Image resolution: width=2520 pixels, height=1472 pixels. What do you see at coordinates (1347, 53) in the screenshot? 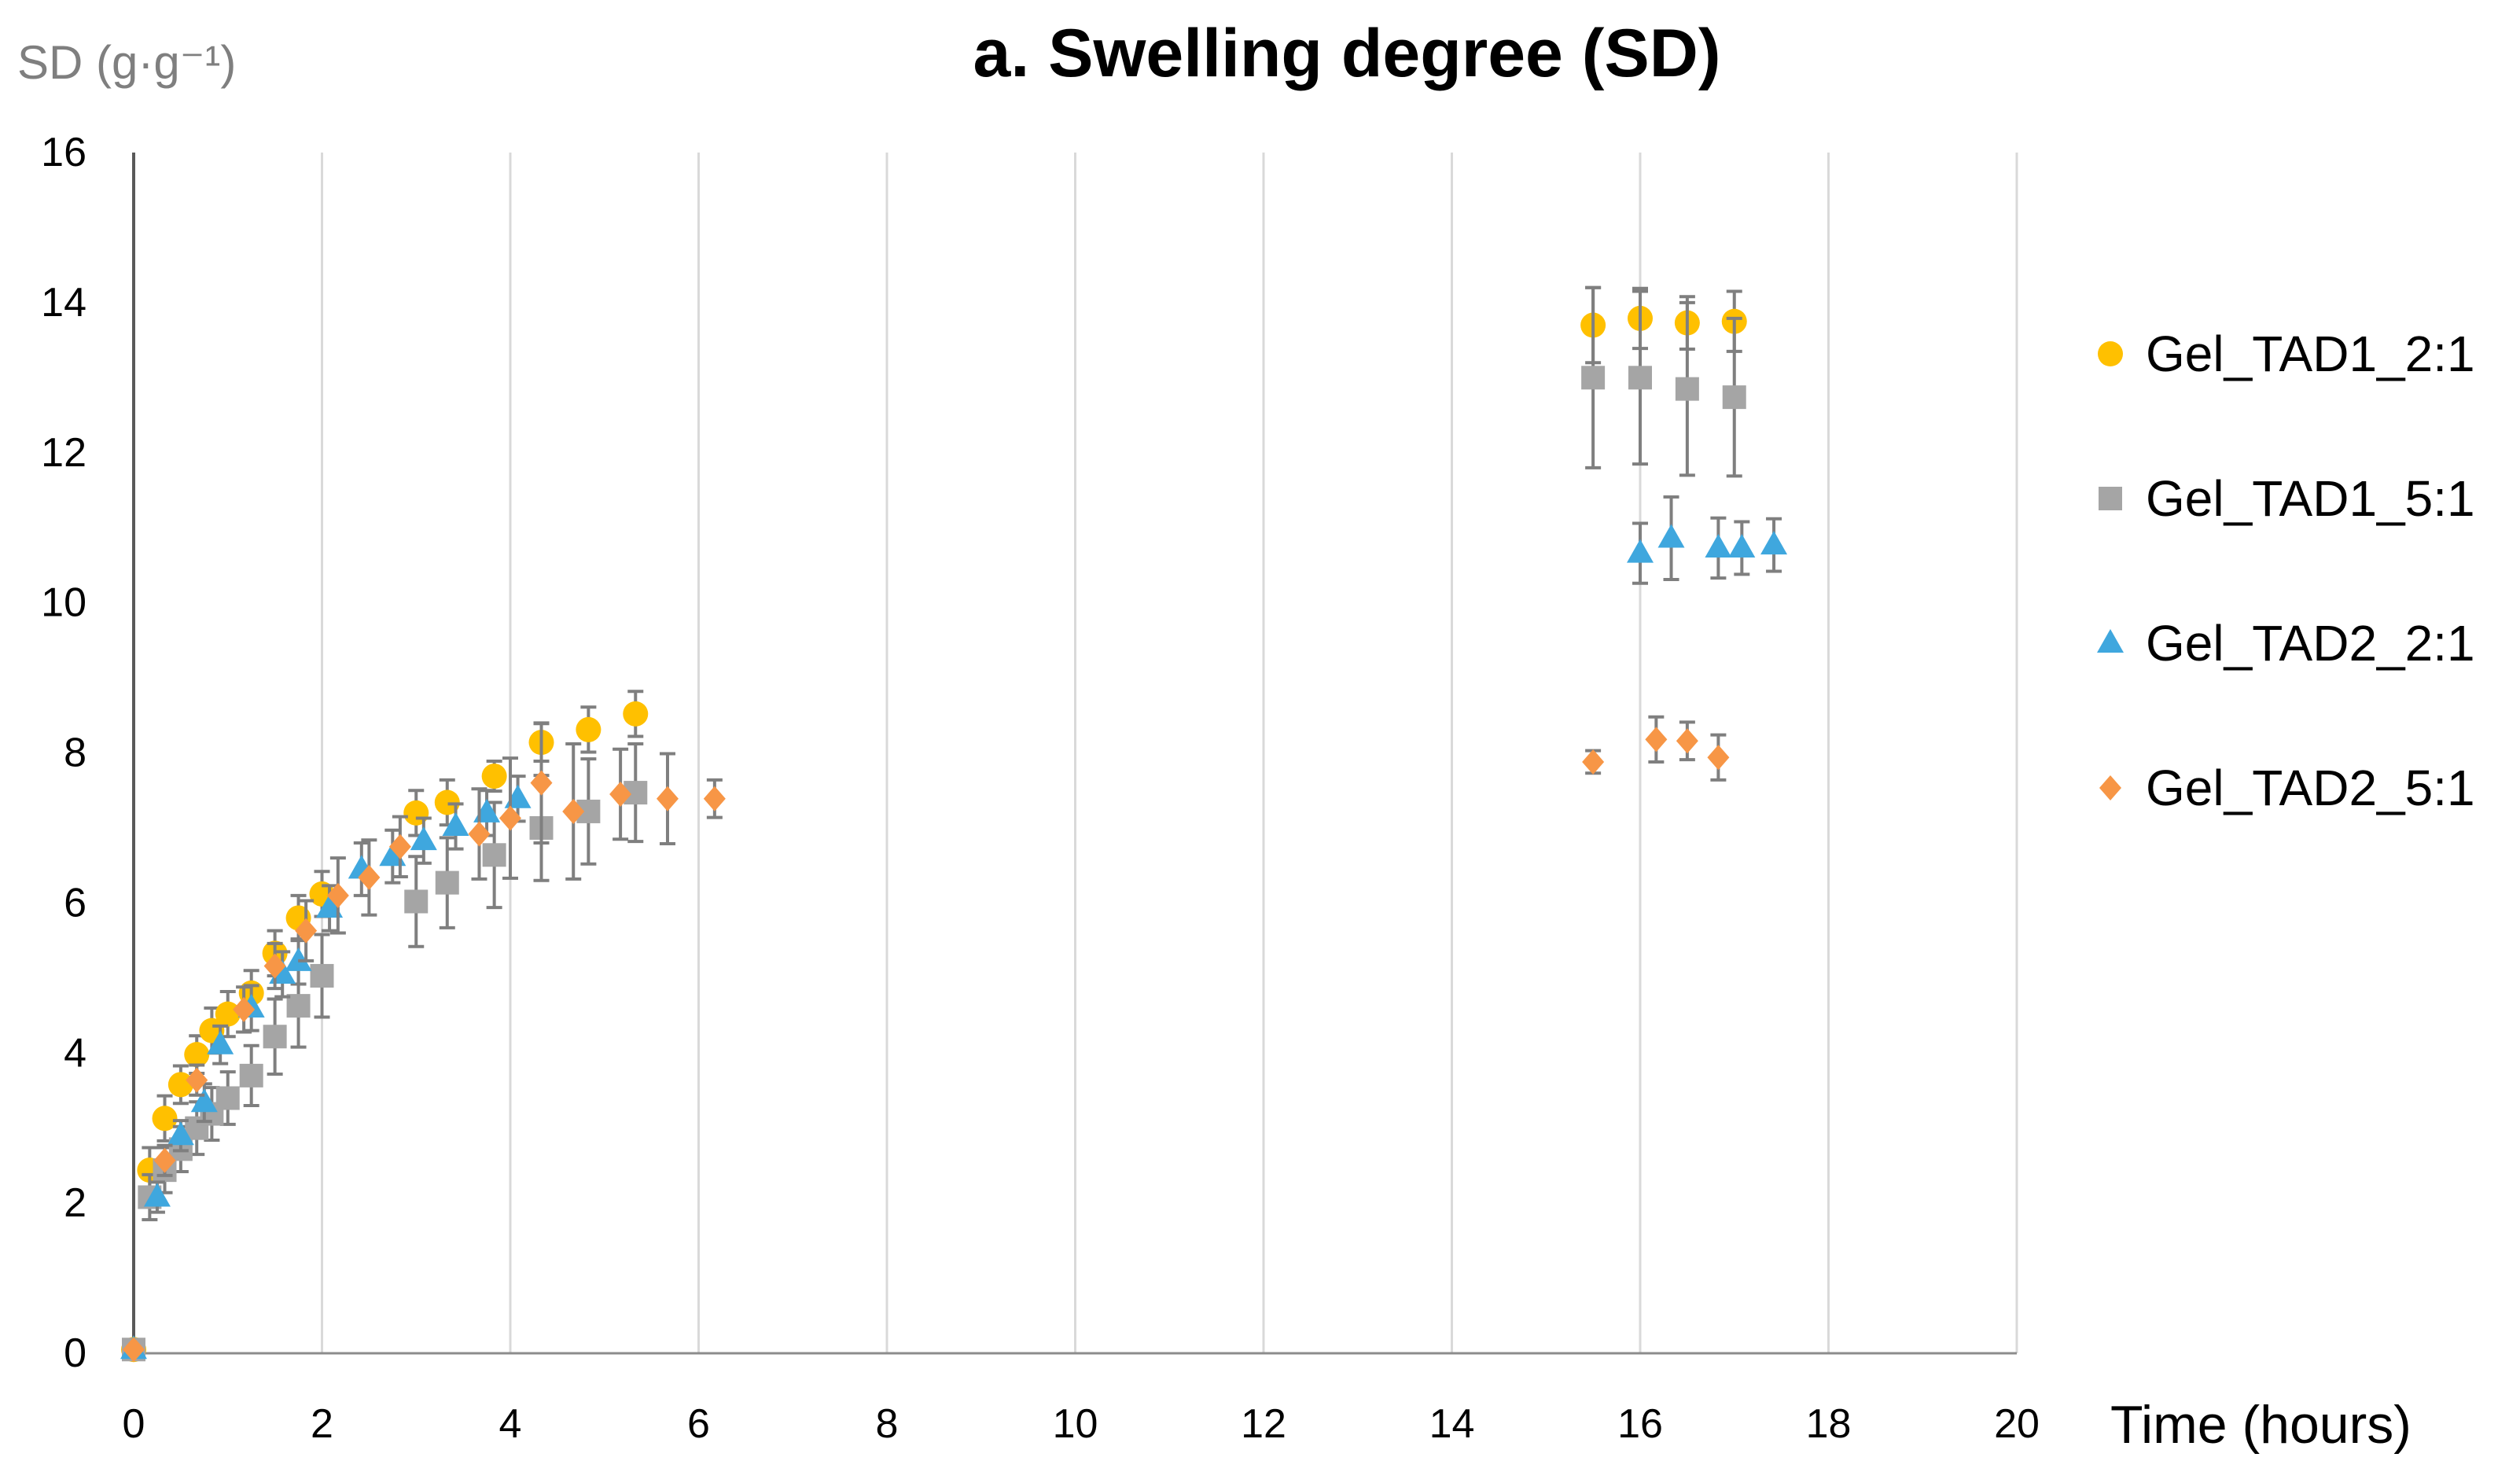
I see `chart-title: a. Swelling degree (SD)` at bounding box center [1347, 53].